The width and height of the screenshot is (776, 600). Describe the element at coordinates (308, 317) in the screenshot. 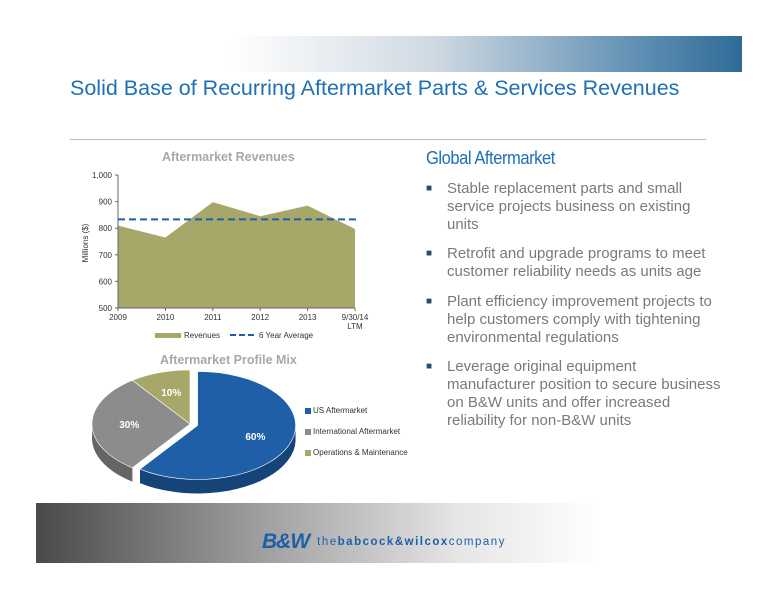

I see `x-tick-label: 2013` at that location.